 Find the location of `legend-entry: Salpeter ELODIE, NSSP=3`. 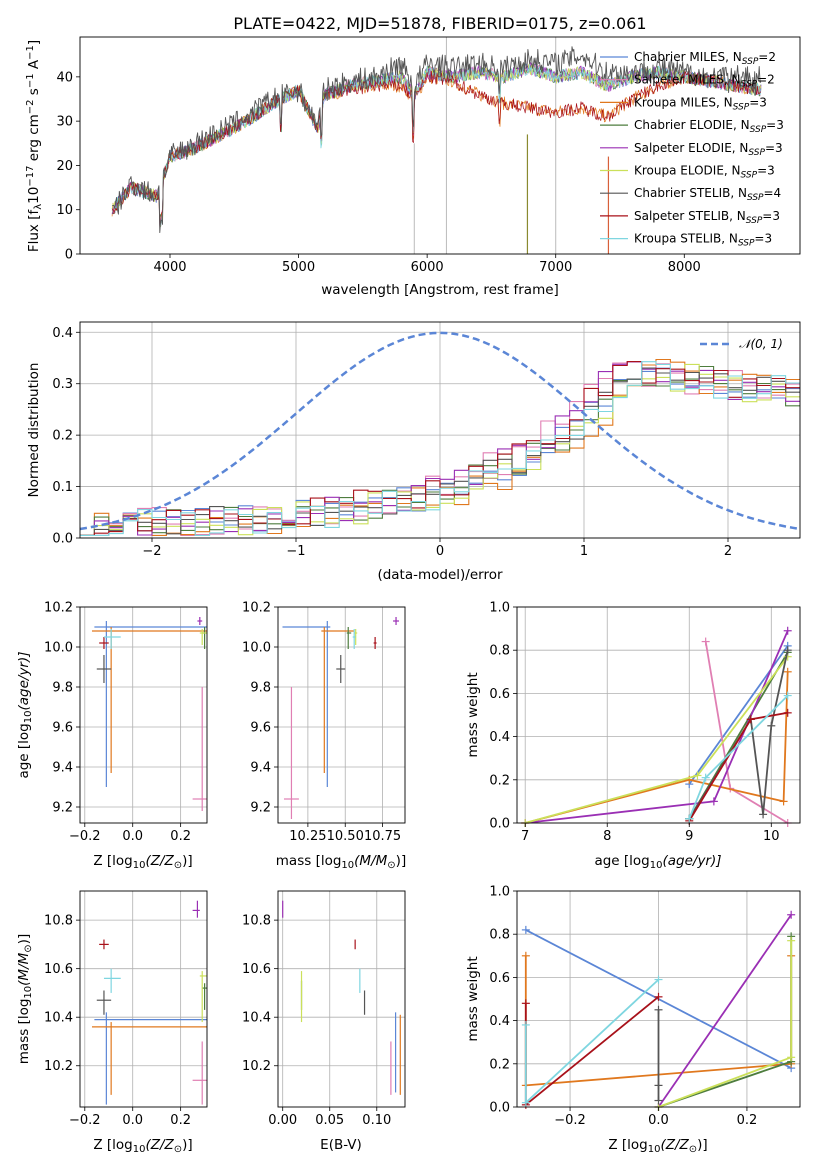

legend-entry: Salpeter ELODIE, NSSP=3 is located at coordinates (708, 149).